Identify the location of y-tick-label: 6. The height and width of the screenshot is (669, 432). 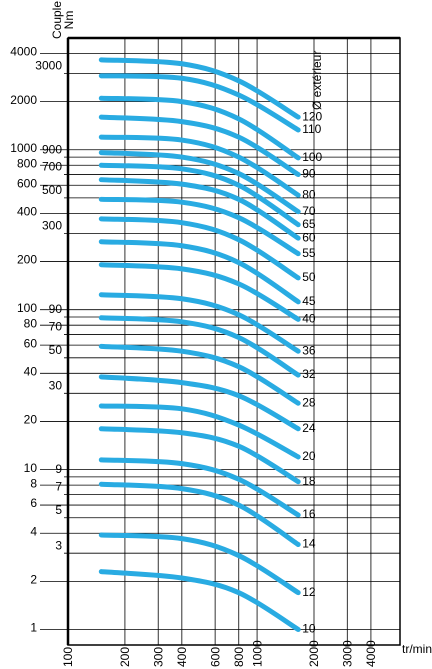
(33, 503).